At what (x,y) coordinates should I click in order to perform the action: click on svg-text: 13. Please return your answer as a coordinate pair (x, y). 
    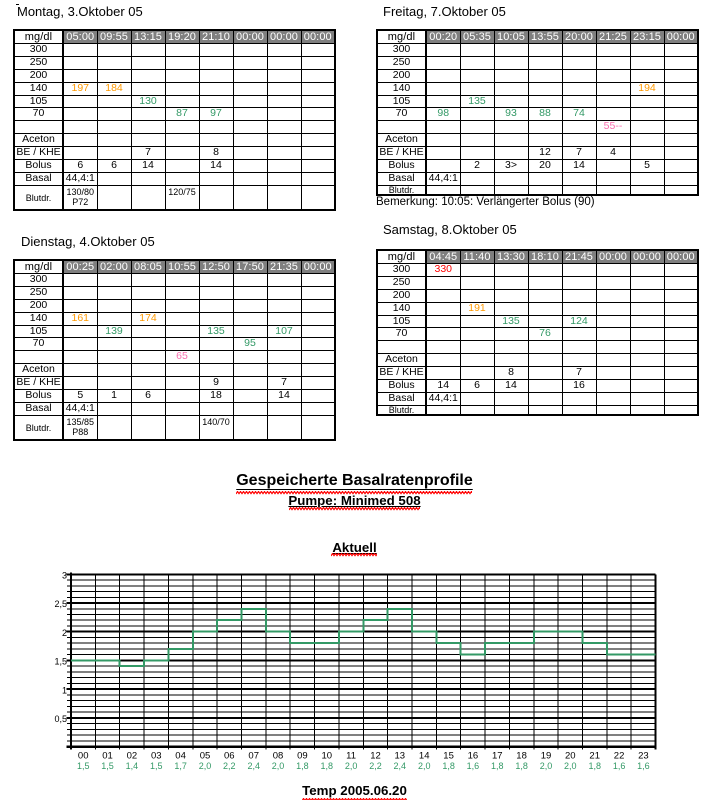
    Looking at the image, I should click on (400, 755).